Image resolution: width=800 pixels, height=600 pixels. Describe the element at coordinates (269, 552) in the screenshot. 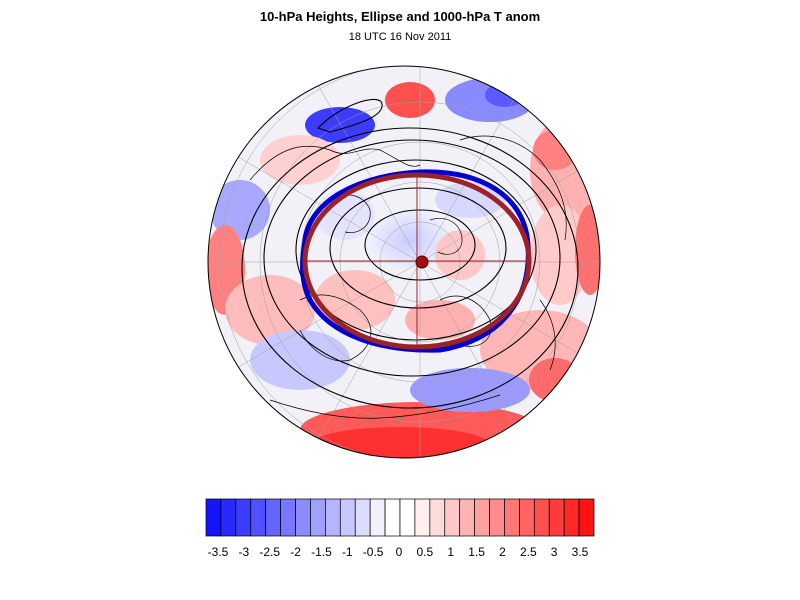

I see `colorbar-tick-label: -2.5` at that location.